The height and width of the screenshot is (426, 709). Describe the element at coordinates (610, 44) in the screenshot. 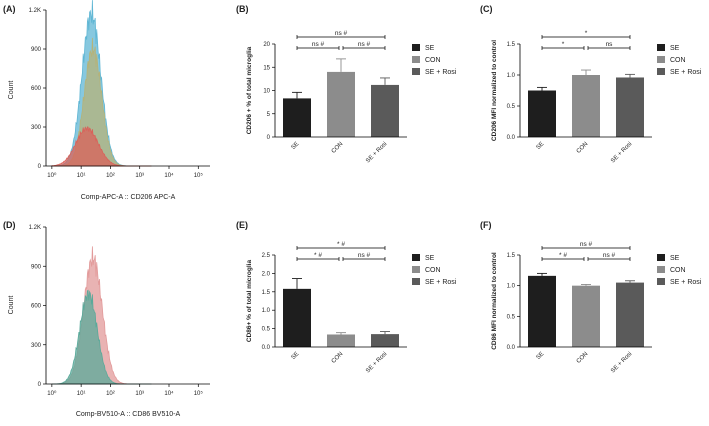

I see `significance-label: ns` at that location.